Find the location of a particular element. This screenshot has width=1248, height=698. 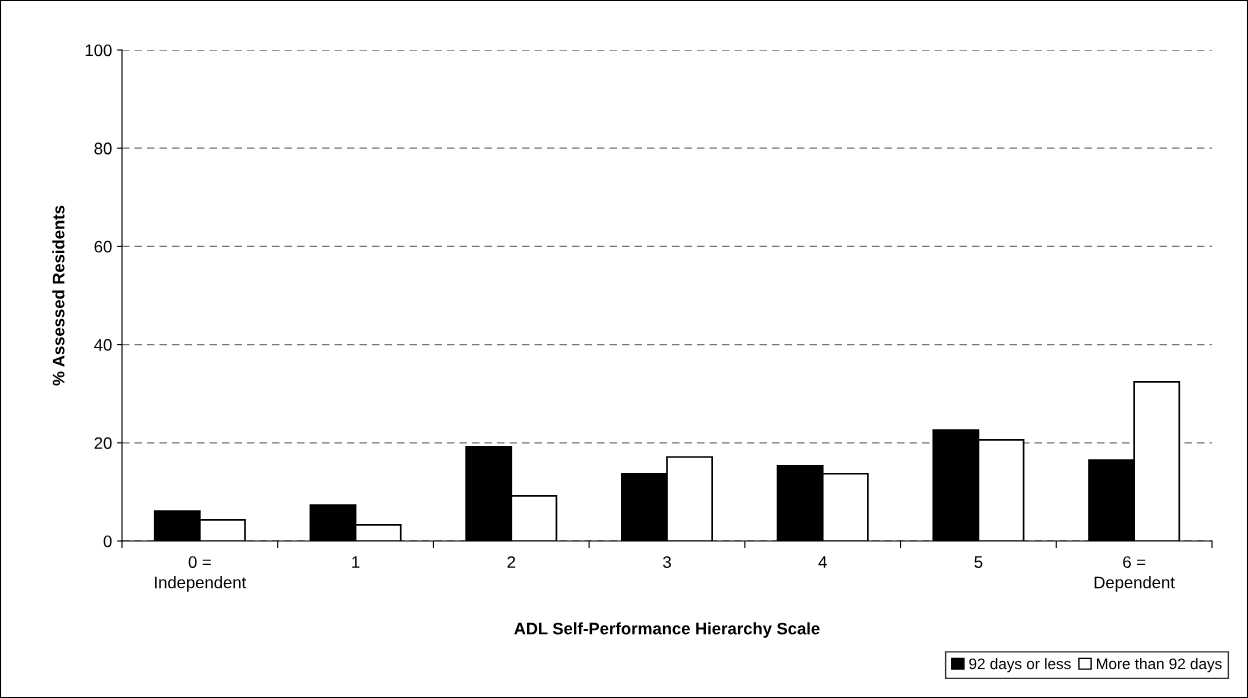

x-tick-label: 4 is located at coordinates (822, 562).